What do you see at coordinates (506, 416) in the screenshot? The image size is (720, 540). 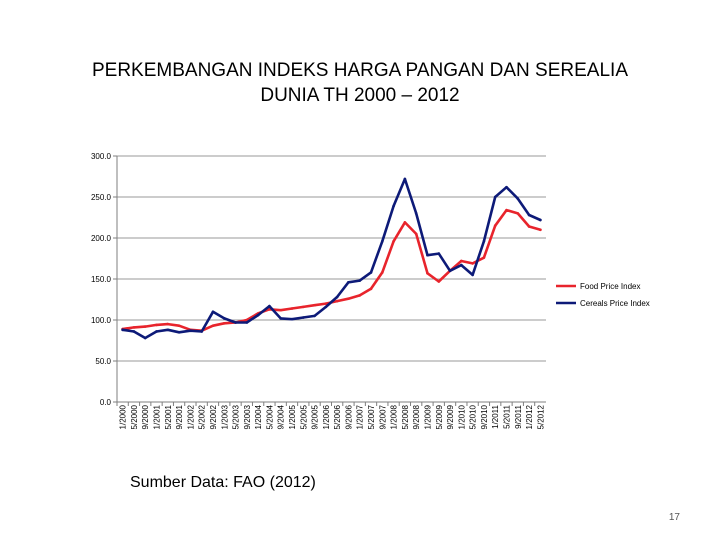 I see `x-tick-label: 5/2011` at bounding box center [506, 416].